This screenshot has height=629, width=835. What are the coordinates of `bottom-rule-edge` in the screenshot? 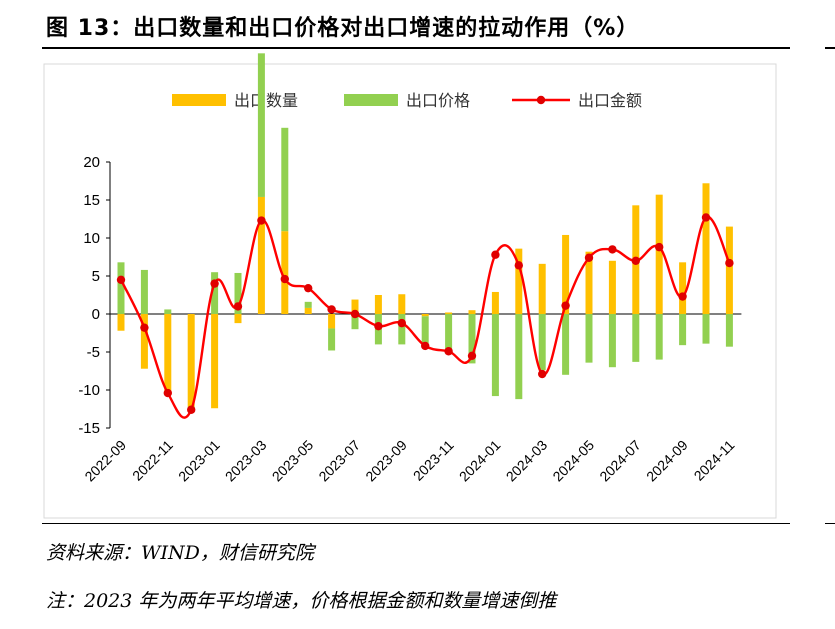 It's located at (830, 523).